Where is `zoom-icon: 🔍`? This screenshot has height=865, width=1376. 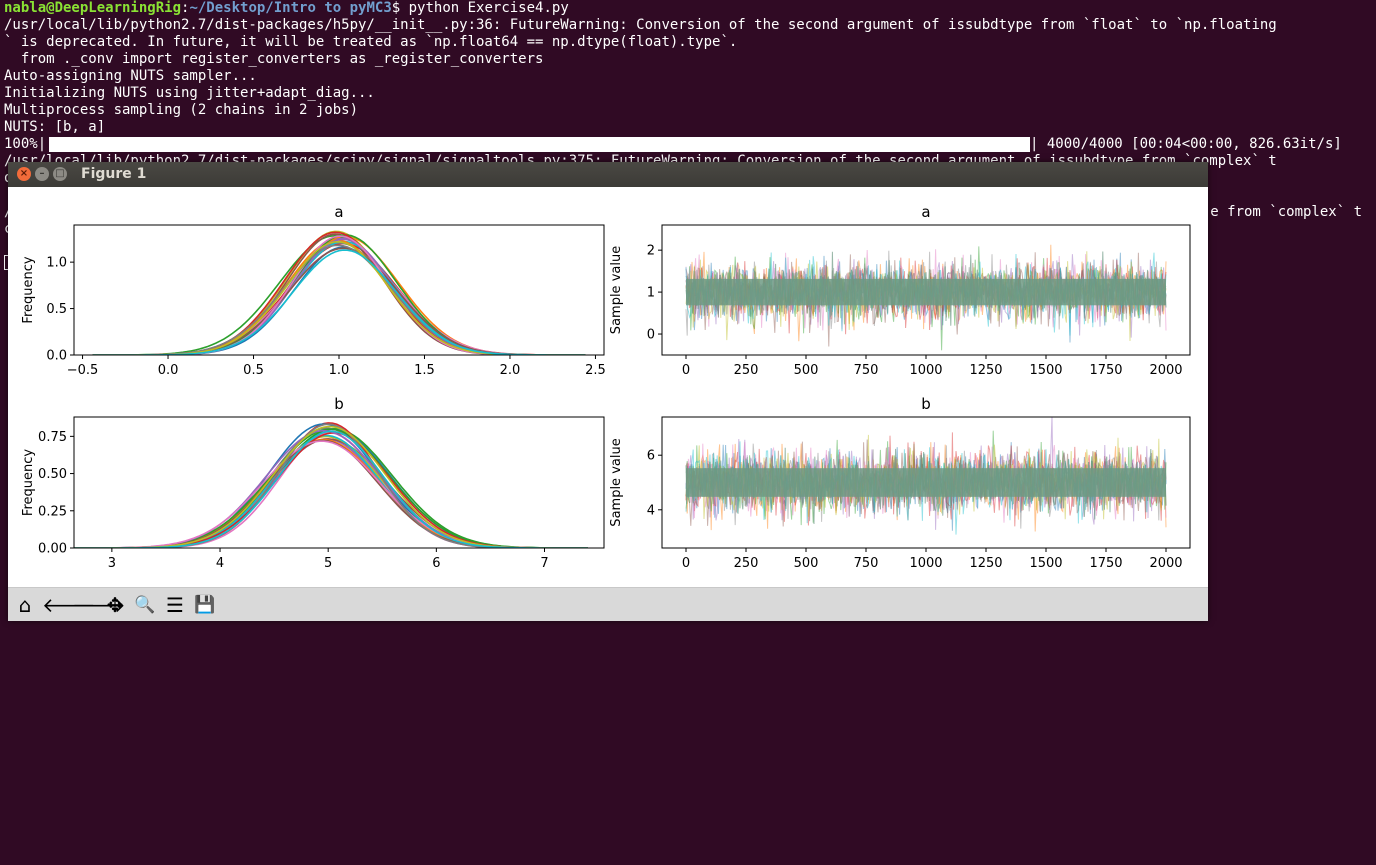 zoom-icon: 🔍 is located at coordinates (145, 605).